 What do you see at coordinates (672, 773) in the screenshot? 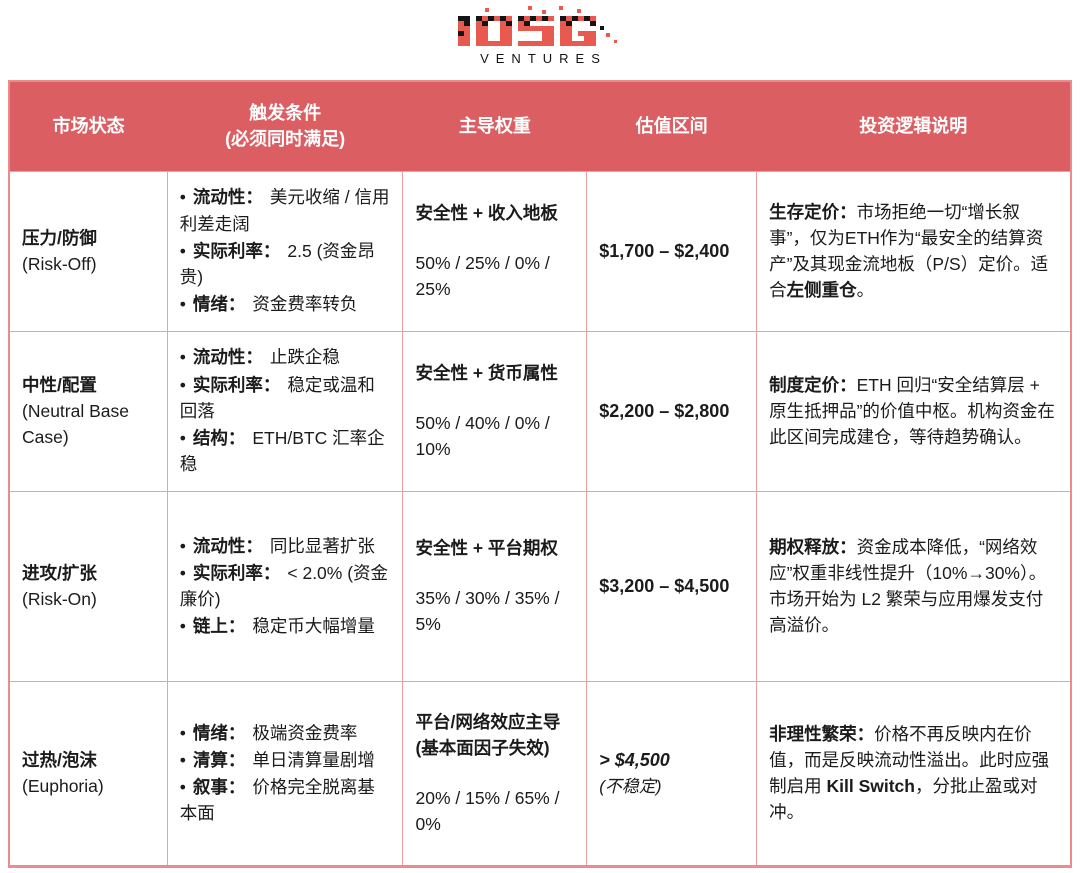
I see `valuation-range-cell: > $4,500 (不稳定)` at bounding box center [672, 773].